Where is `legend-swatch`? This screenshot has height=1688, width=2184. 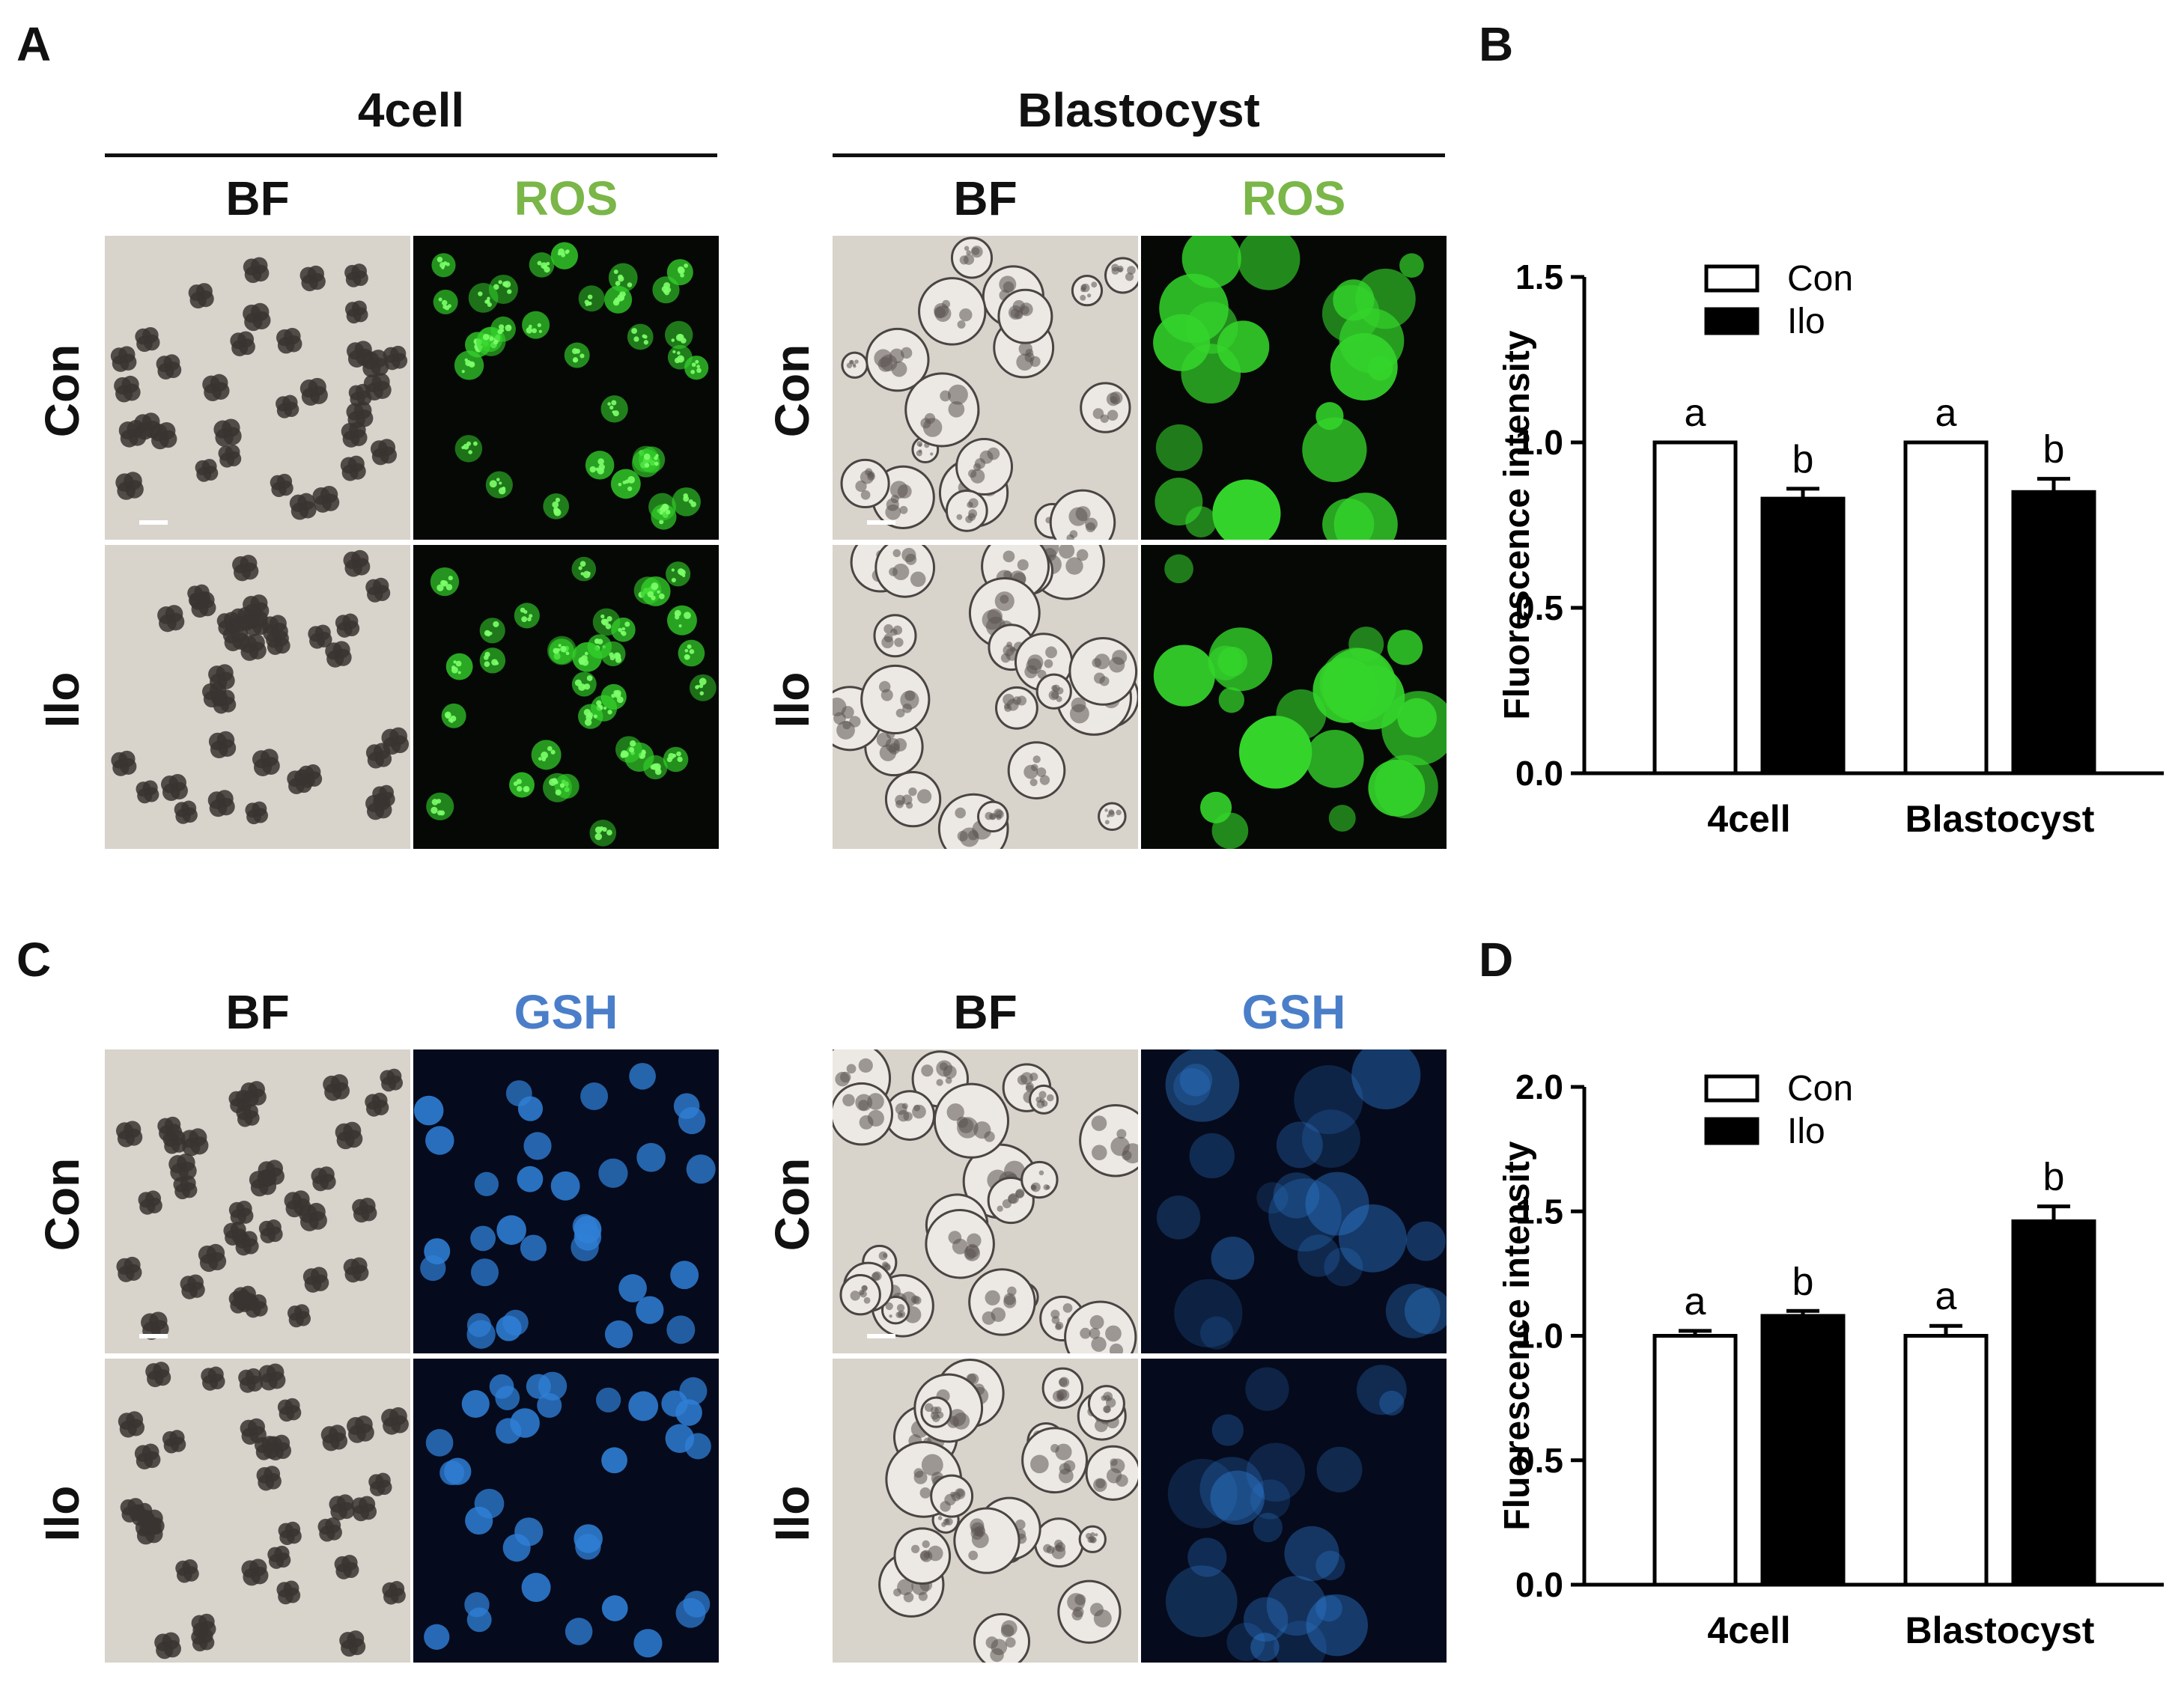
legend-swatch is located at coordinates (1731, 1088).